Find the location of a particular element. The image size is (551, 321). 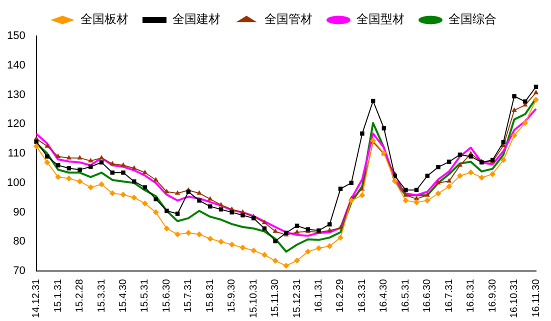

x-tick-label: 15.11.30 is located at coordinates (276, 298).